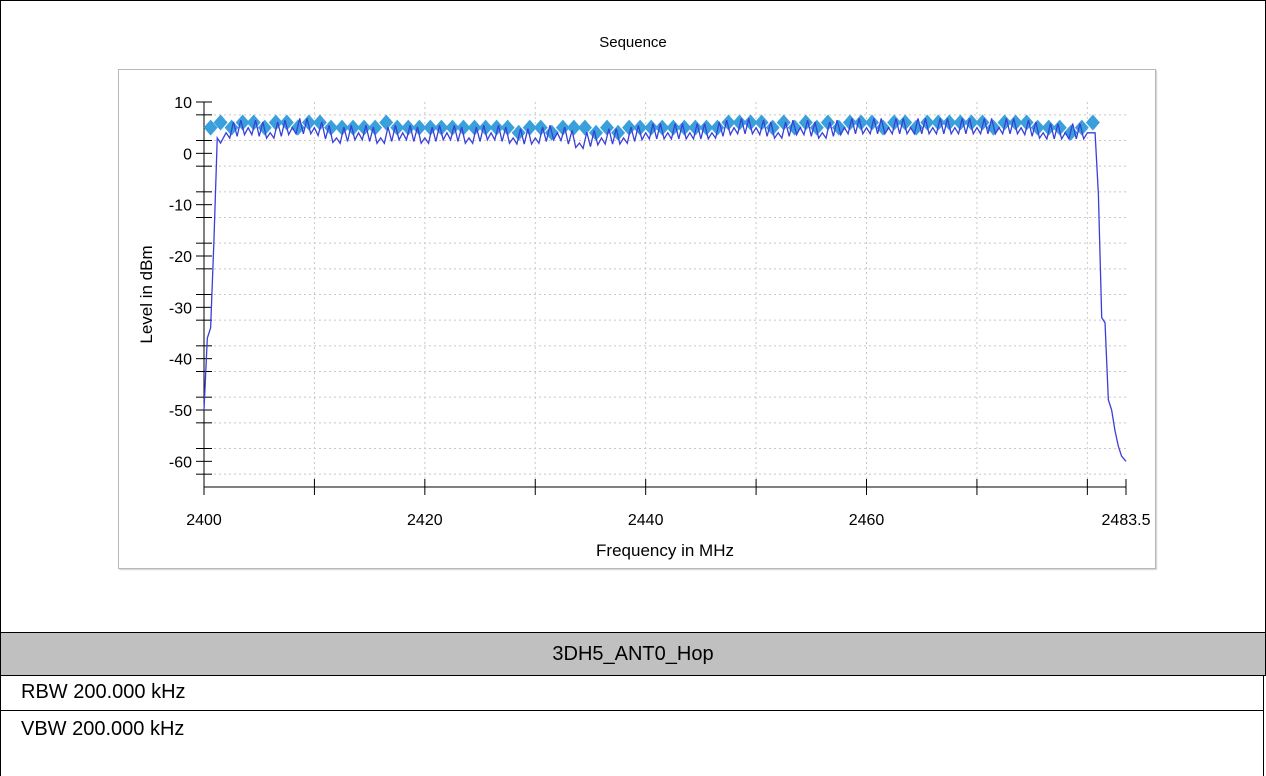  I want to click on x-tick-label: 2460, so click(867, 520).